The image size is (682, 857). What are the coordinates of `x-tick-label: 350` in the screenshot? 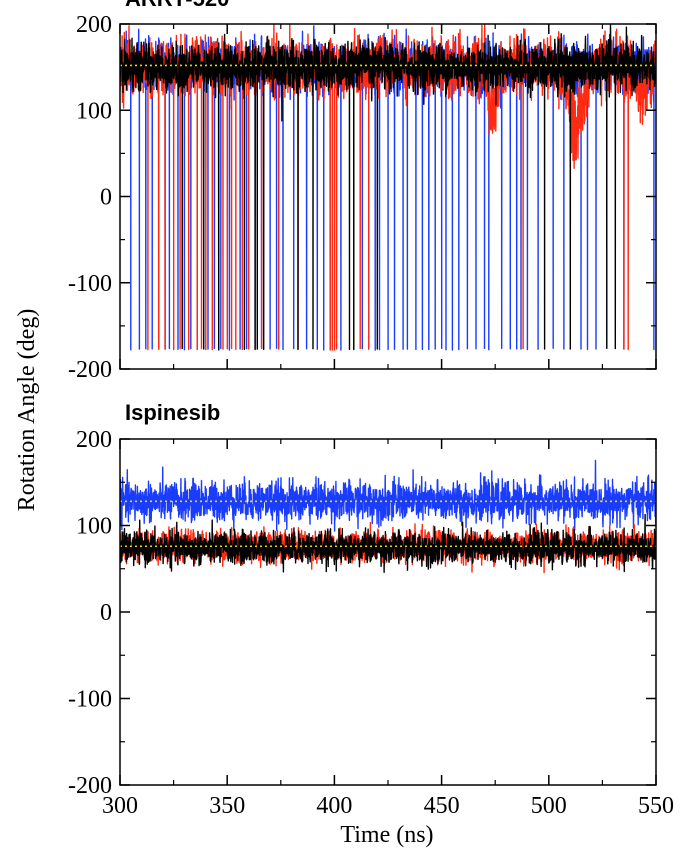 It's located at (227, 806).